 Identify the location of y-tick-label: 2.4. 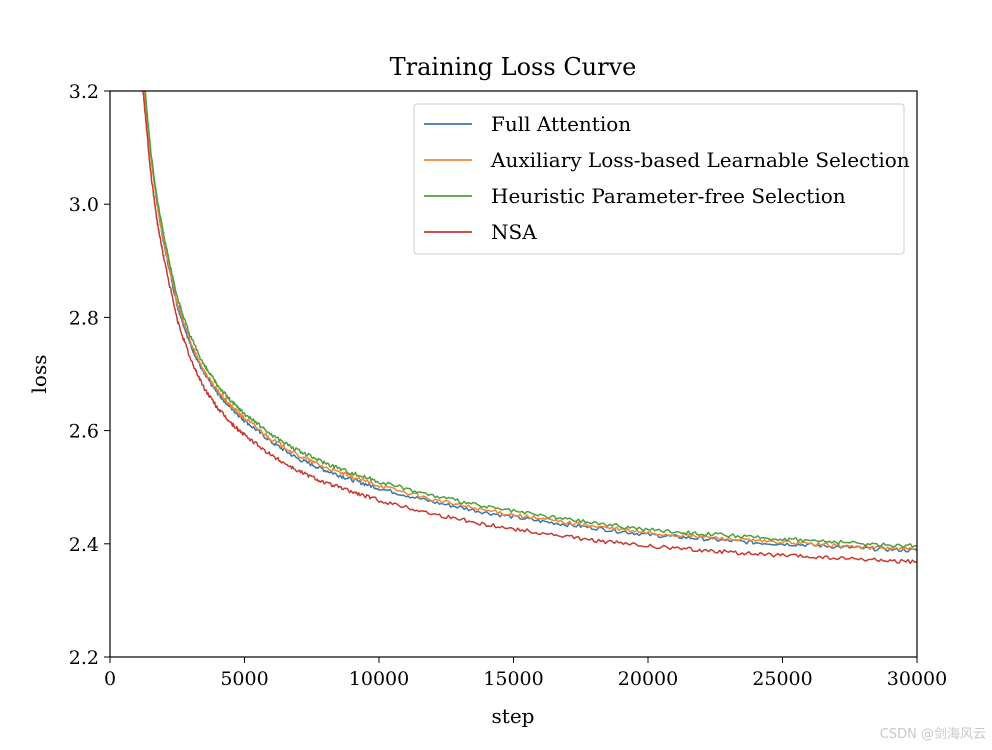
(84, 545).